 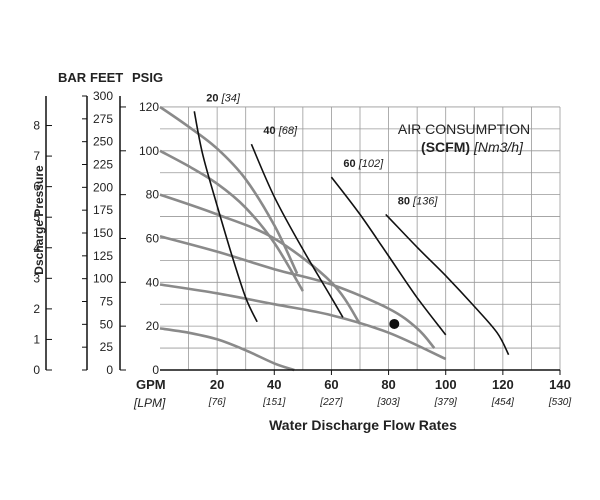 I want to click on psig-tick-label: 80, so click(x=153, y=195).